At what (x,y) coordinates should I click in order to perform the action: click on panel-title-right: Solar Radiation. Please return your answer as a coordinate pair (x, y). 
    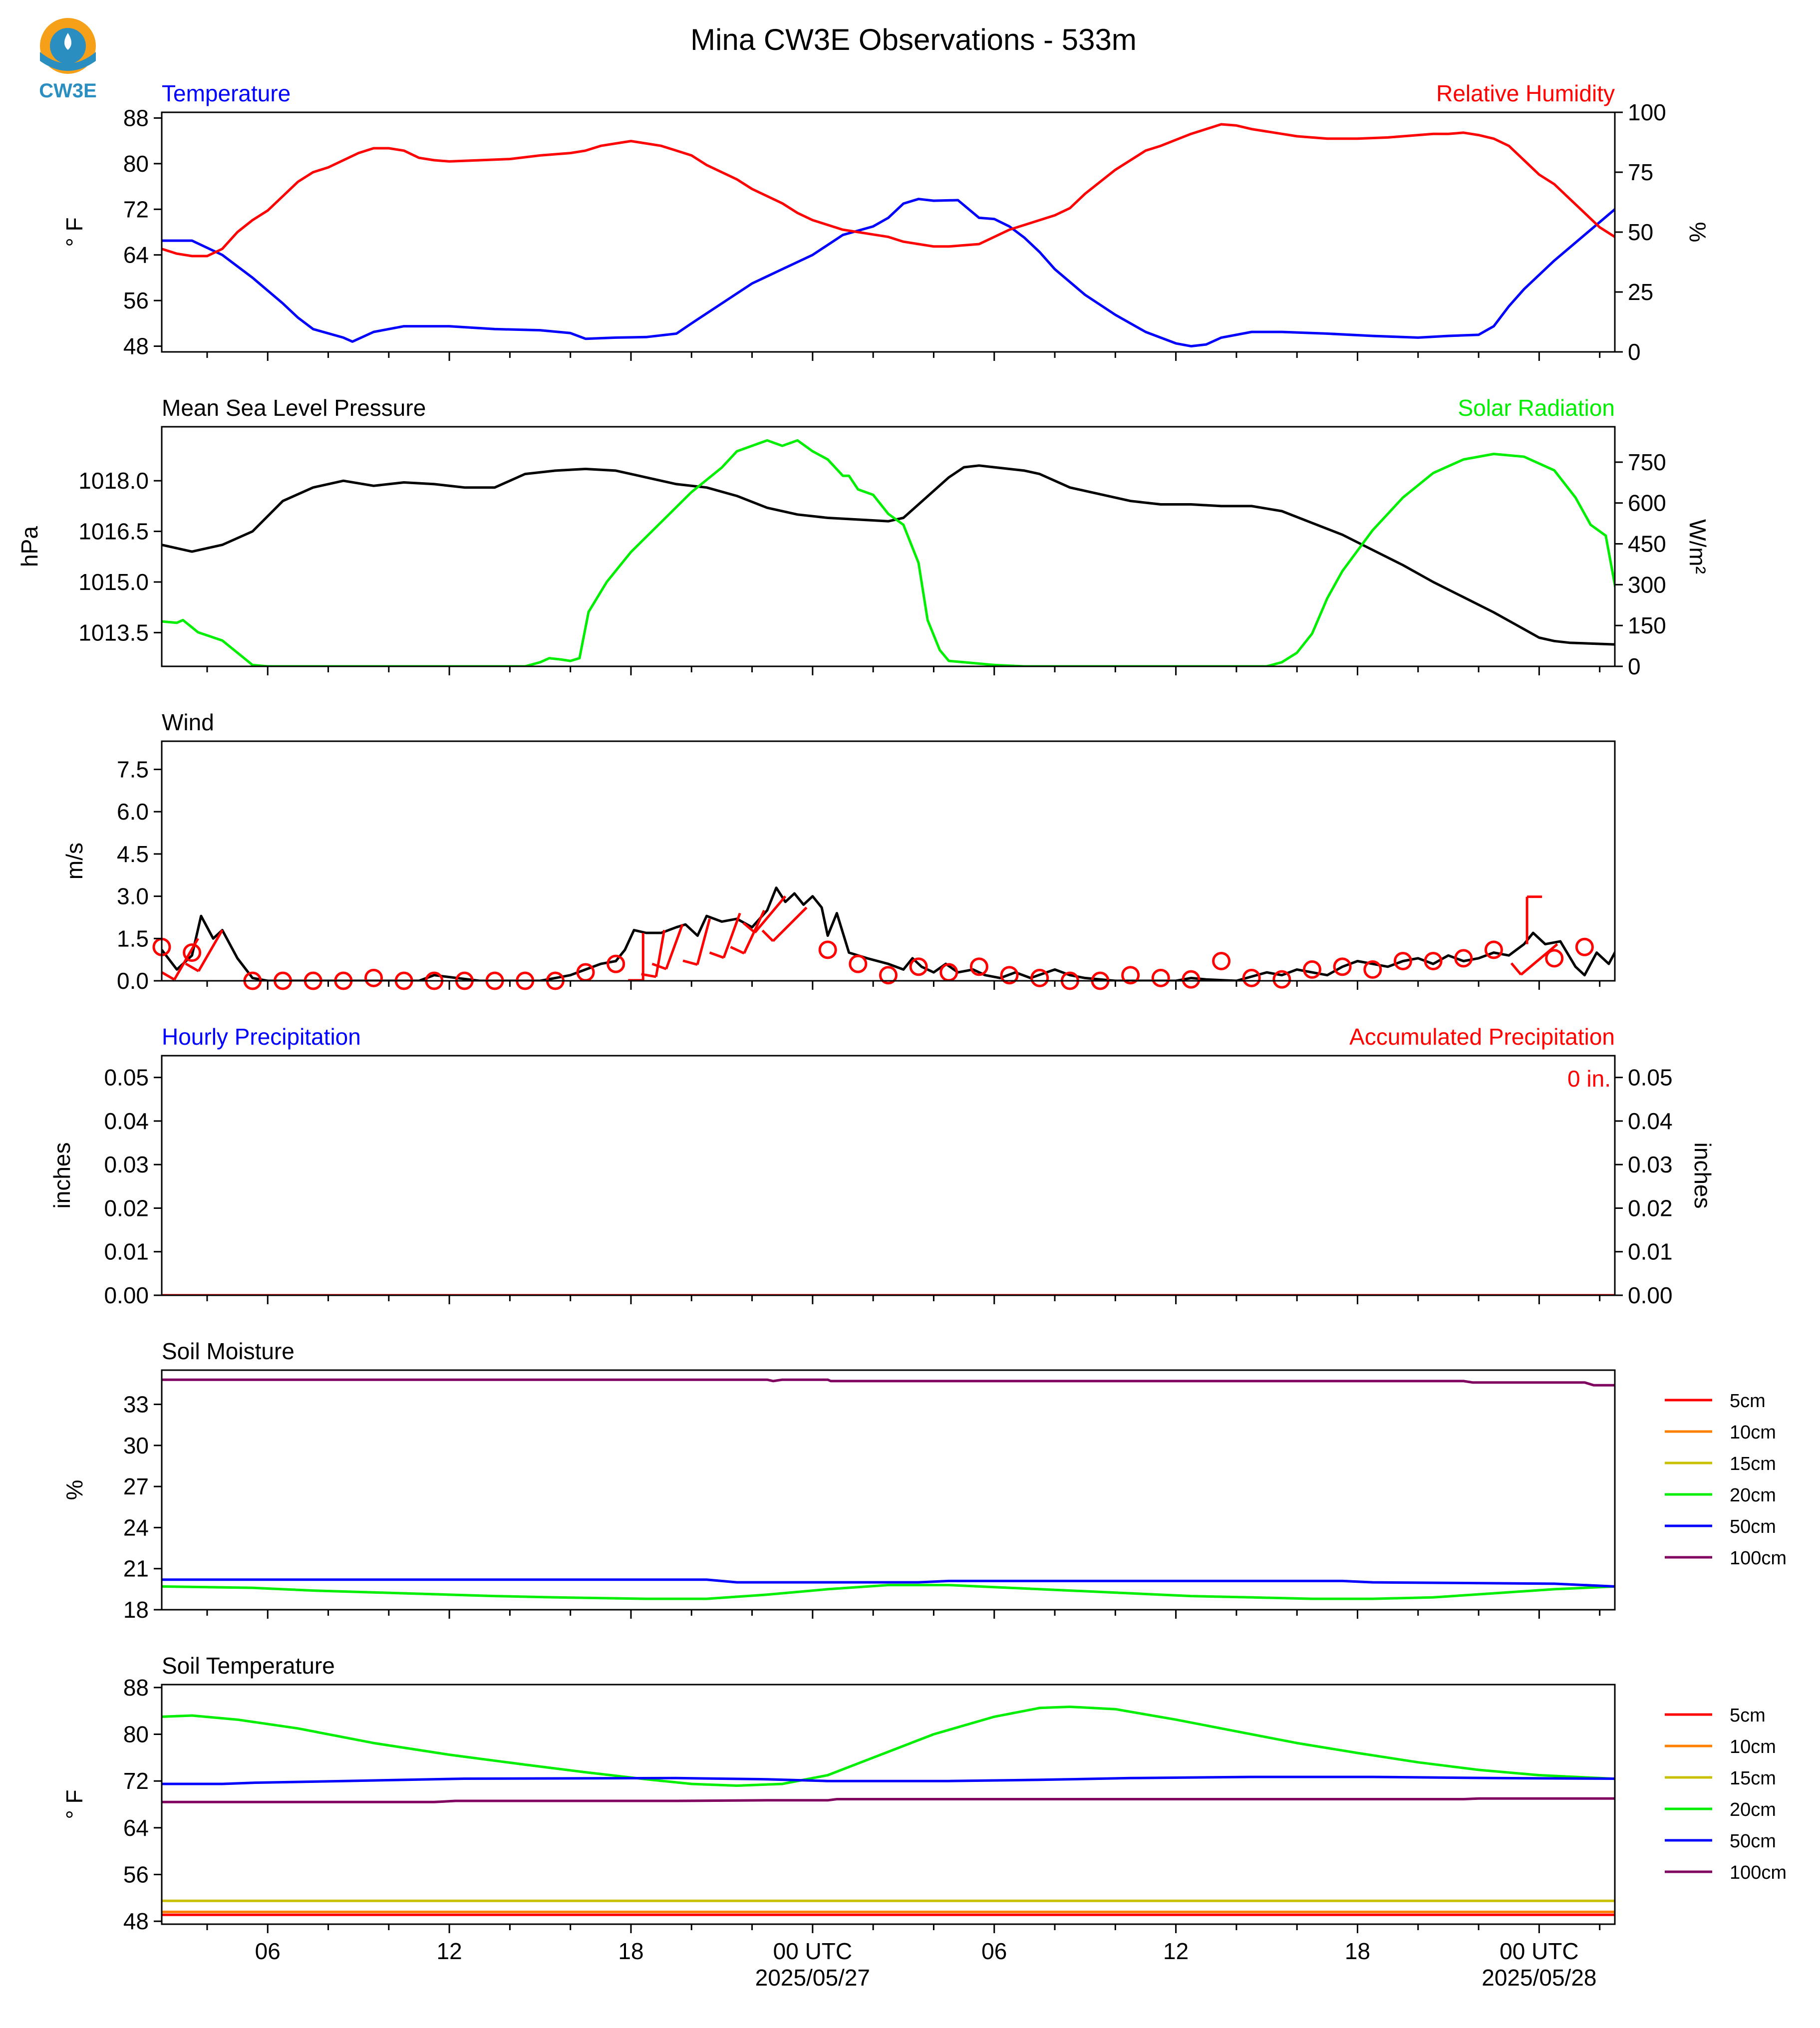
    Looking at the image, I should click on (1536, 408).